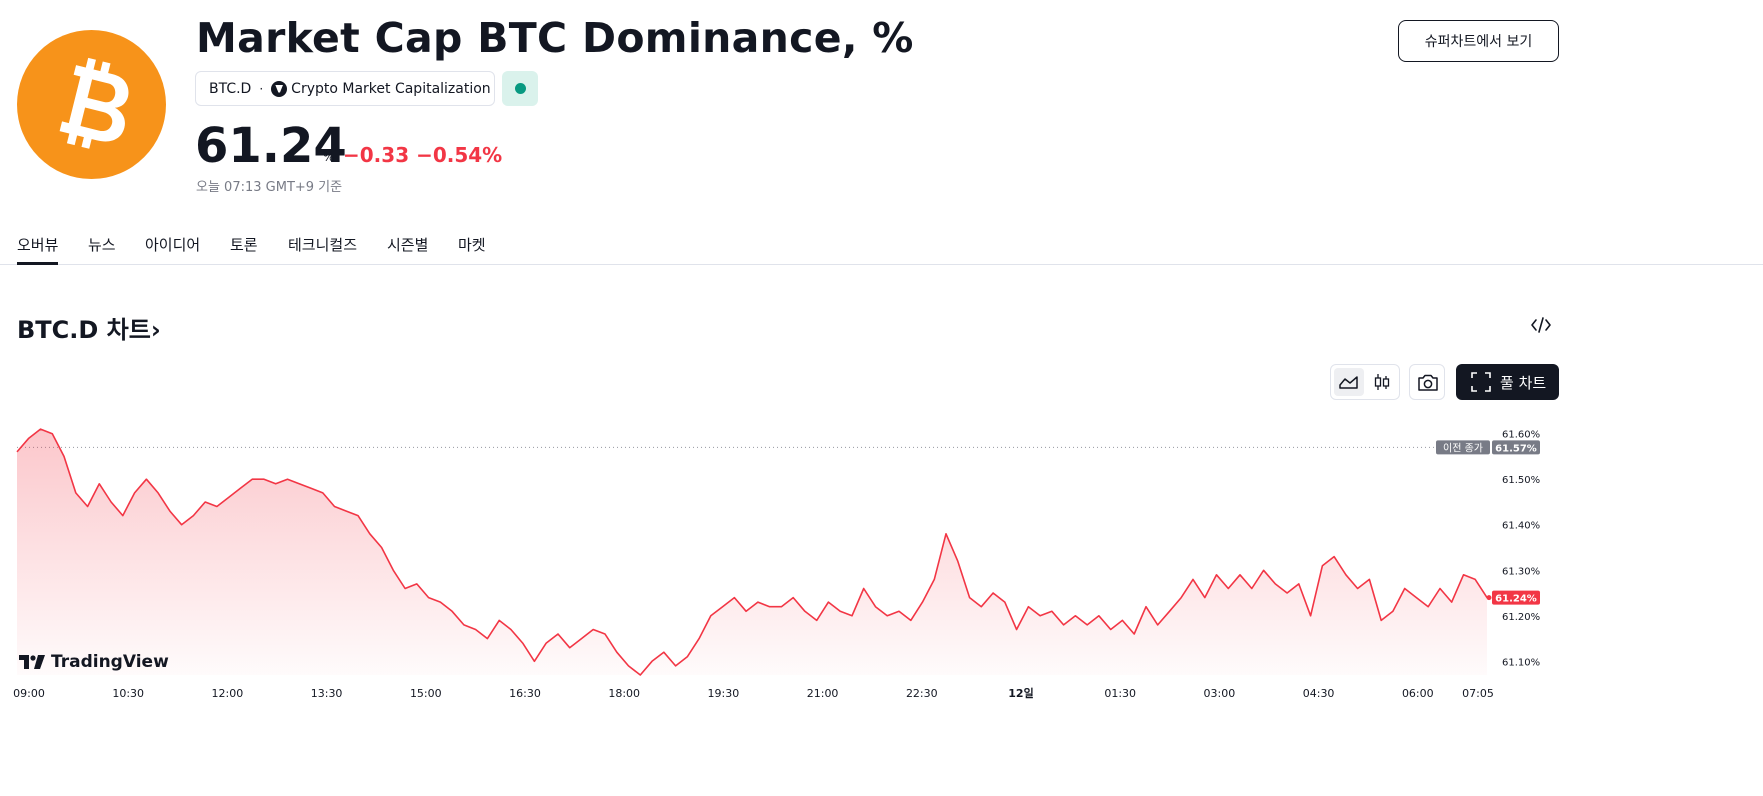  I want to click on prev-close-value: 61.57%, so click(1516, 448).